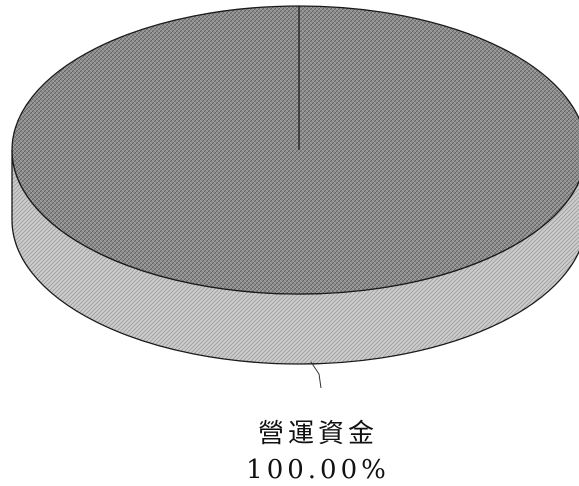 The height and width of the screenshot is (486, 579). I want to click on label-leader-line, so click(316, 375).